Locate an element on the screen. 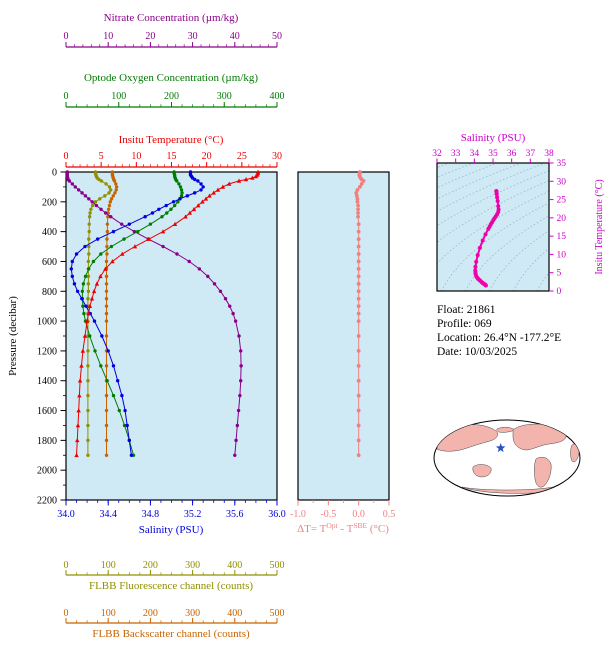  salinity-axis-title: Salinity (PSU) is located at coordinates (171, 530).